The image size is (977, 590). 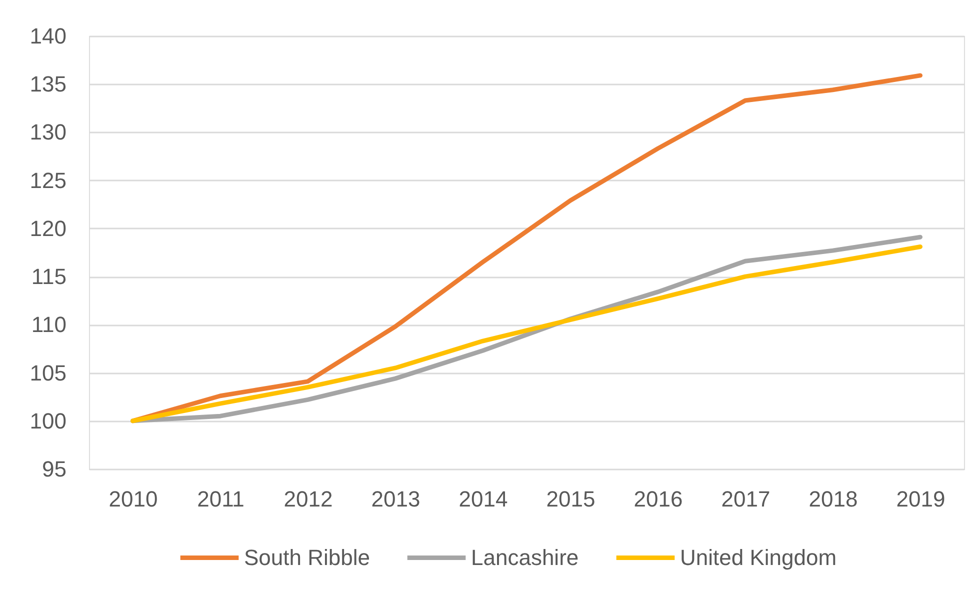 What do you see at coordinates (48, 228) in the screenshot?
I see `y-tick-label: 120` at bounding box center [48, 228].